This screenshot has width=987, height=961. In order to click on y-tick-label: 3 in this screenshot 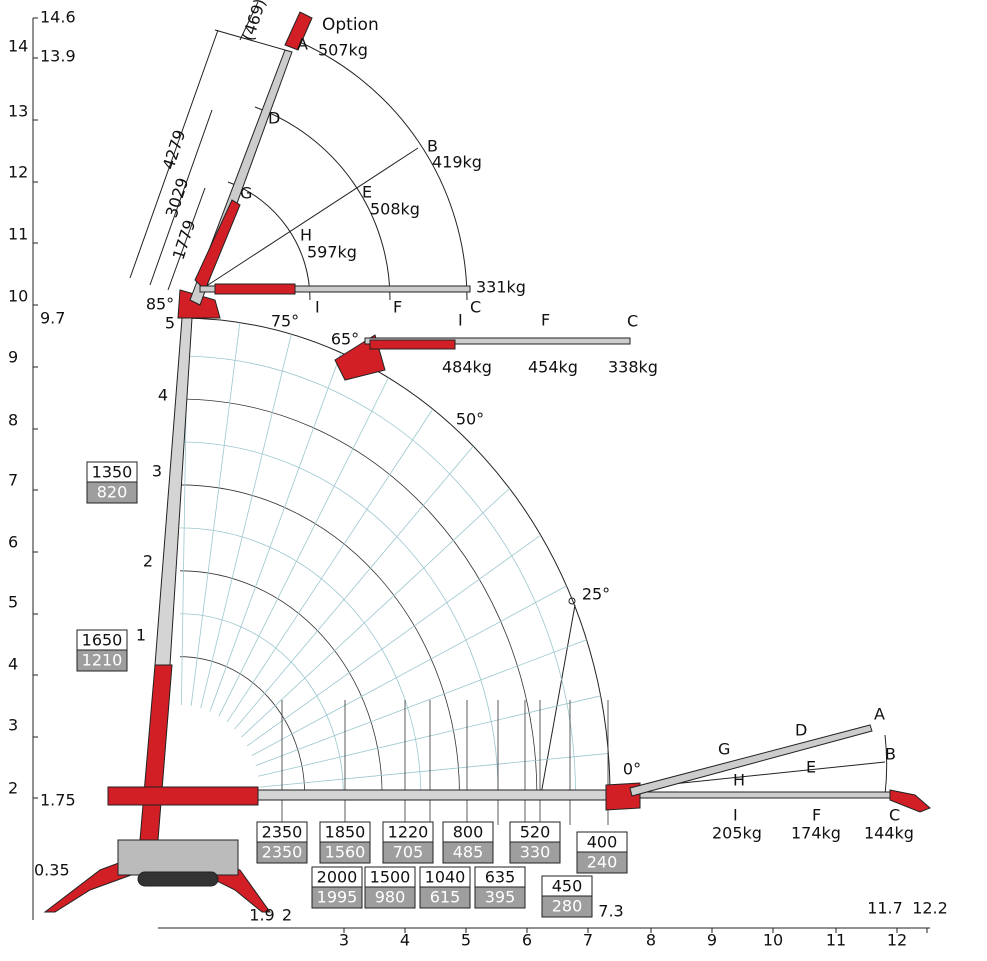, I will do `click(13, 725)`.